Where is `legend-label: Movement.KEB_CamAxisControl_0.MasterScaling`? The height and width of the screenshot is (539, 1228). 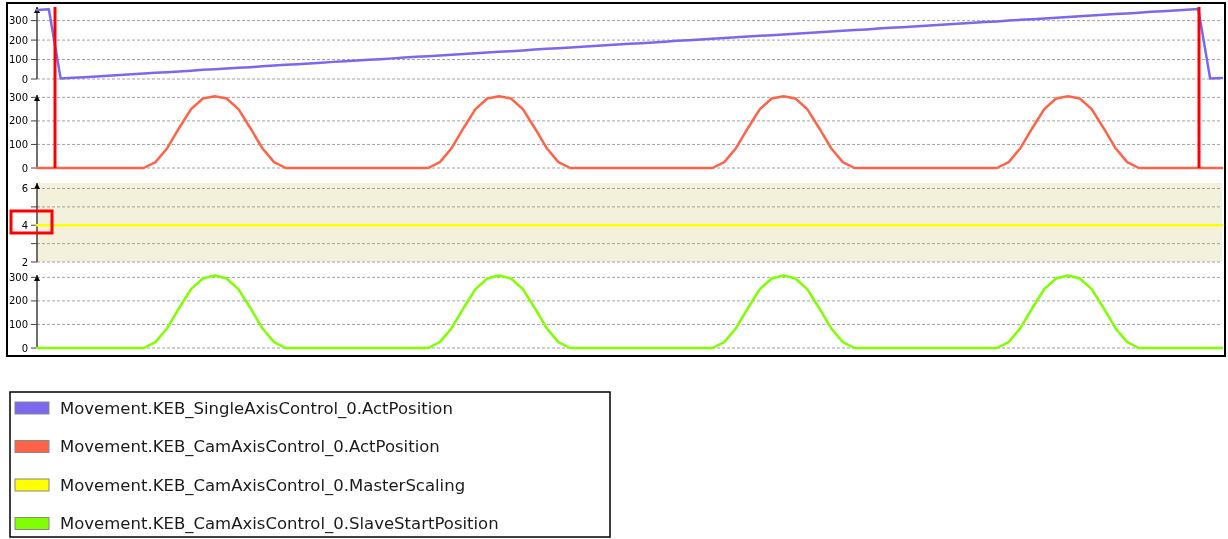 legend-label: Movement.KEB_CamAxisControl_0.MasterScaling is located at coordinates (263, 485).